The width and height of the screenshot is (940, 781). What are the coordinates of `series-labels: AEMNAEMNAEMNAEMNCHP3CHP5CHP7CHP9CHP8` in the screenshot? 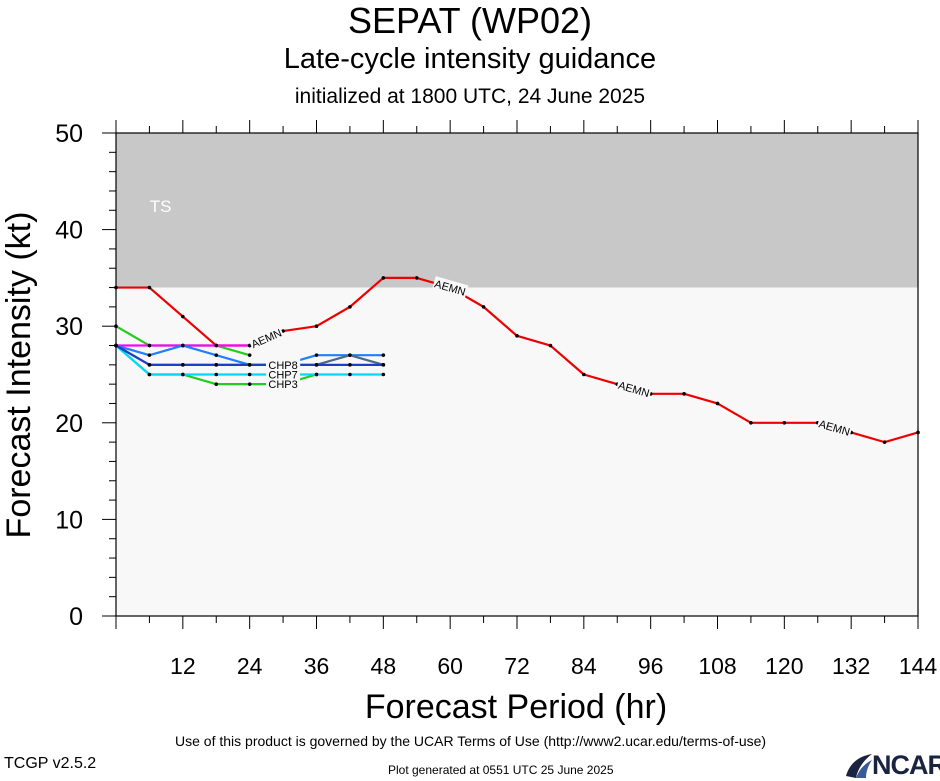 It's located at (550, 357).